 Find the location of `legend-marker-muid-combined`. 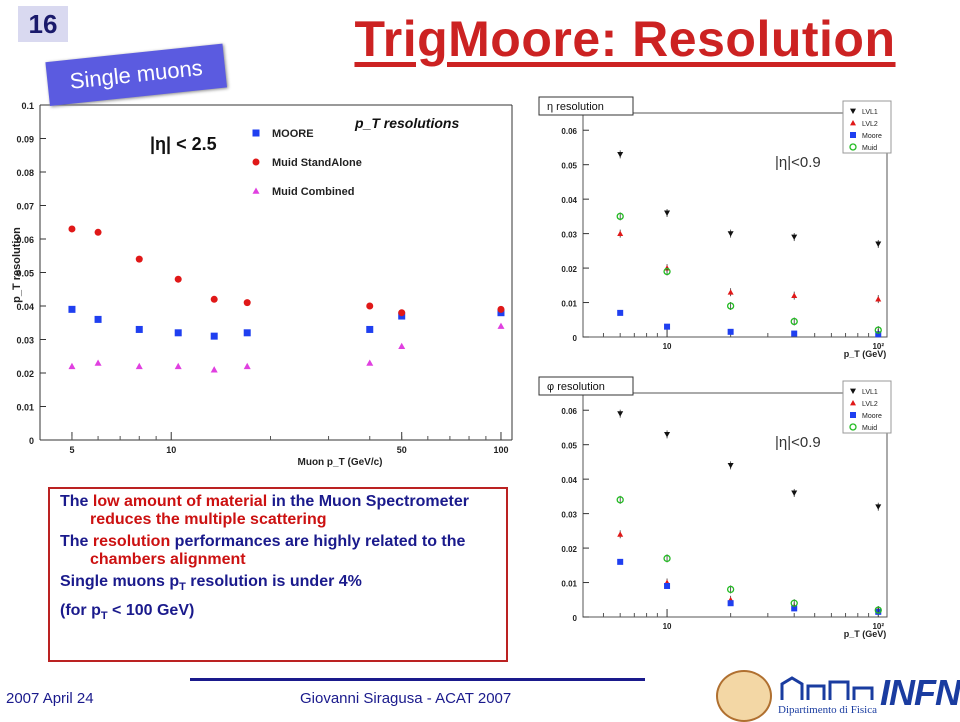

legend-marker-muid-combined is located at coordinates (256, 190).